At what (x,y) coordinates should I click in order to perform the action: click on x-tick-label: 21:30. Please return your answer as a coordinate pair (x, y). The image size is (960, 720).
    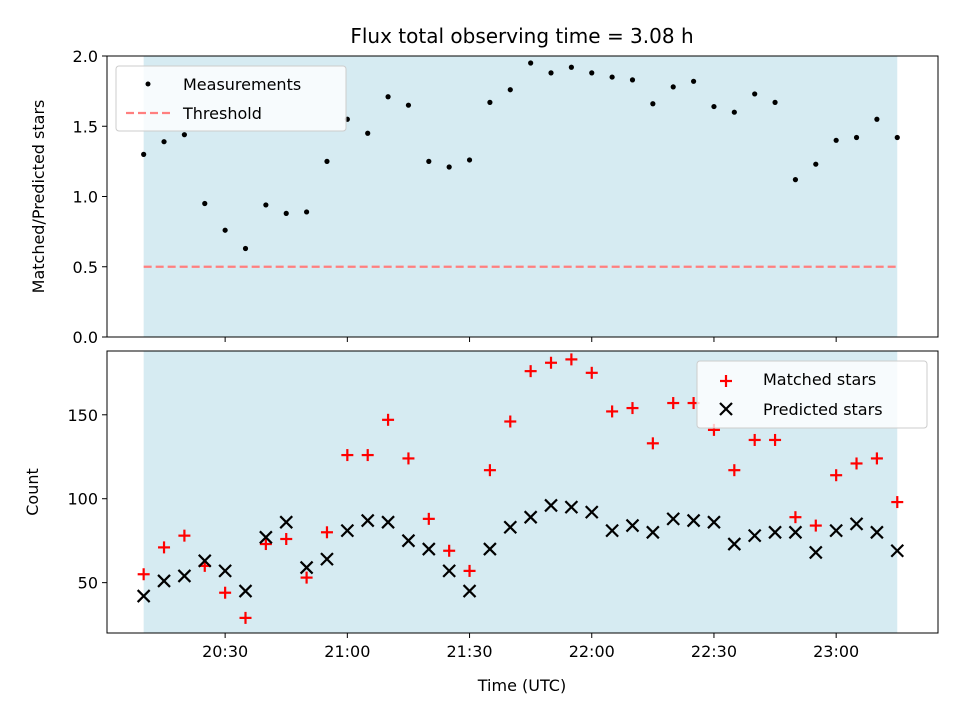
    Looking at the image, I should click on (469, 651).